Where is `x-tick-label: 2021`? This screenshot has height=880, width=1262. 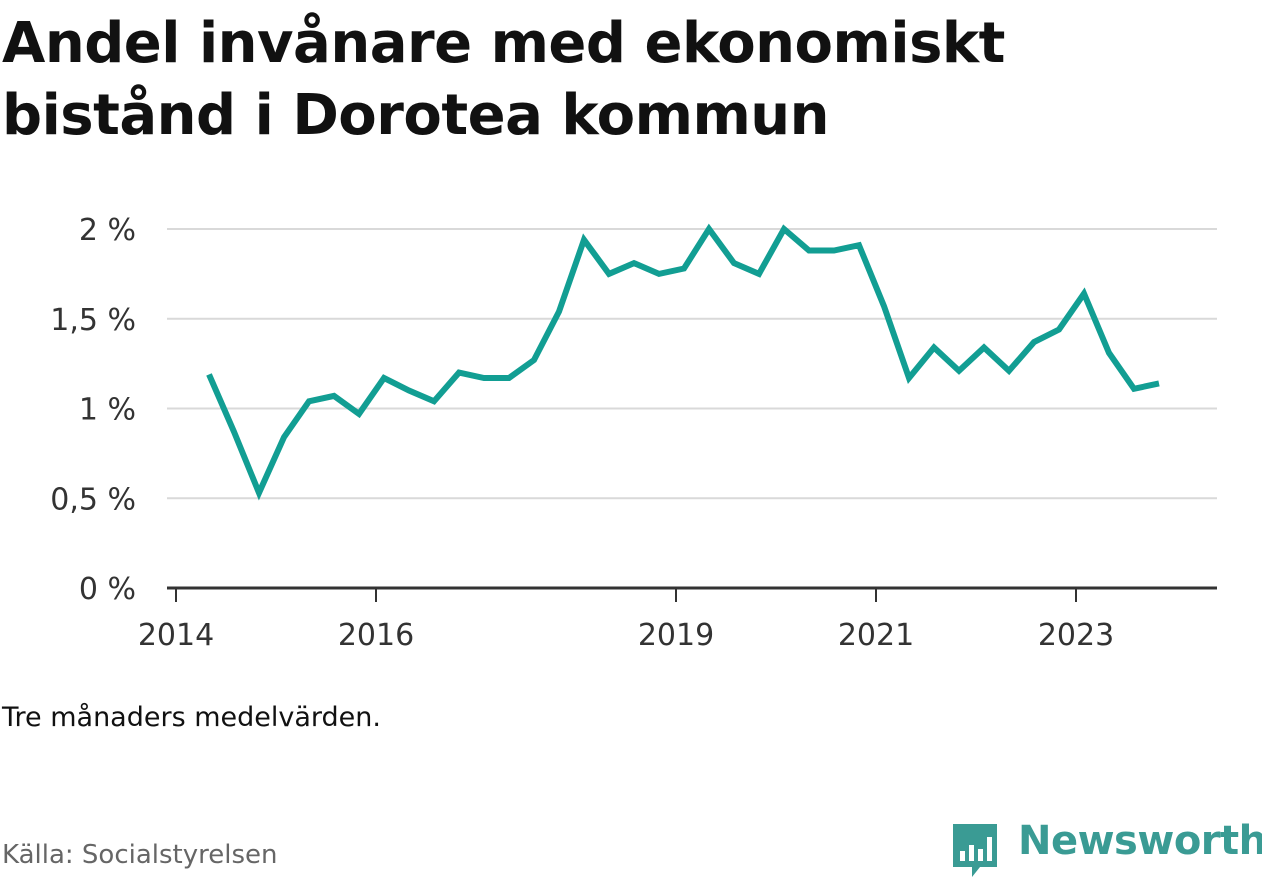 x-tick-label: 2021 is located at coordinates (876, 635).